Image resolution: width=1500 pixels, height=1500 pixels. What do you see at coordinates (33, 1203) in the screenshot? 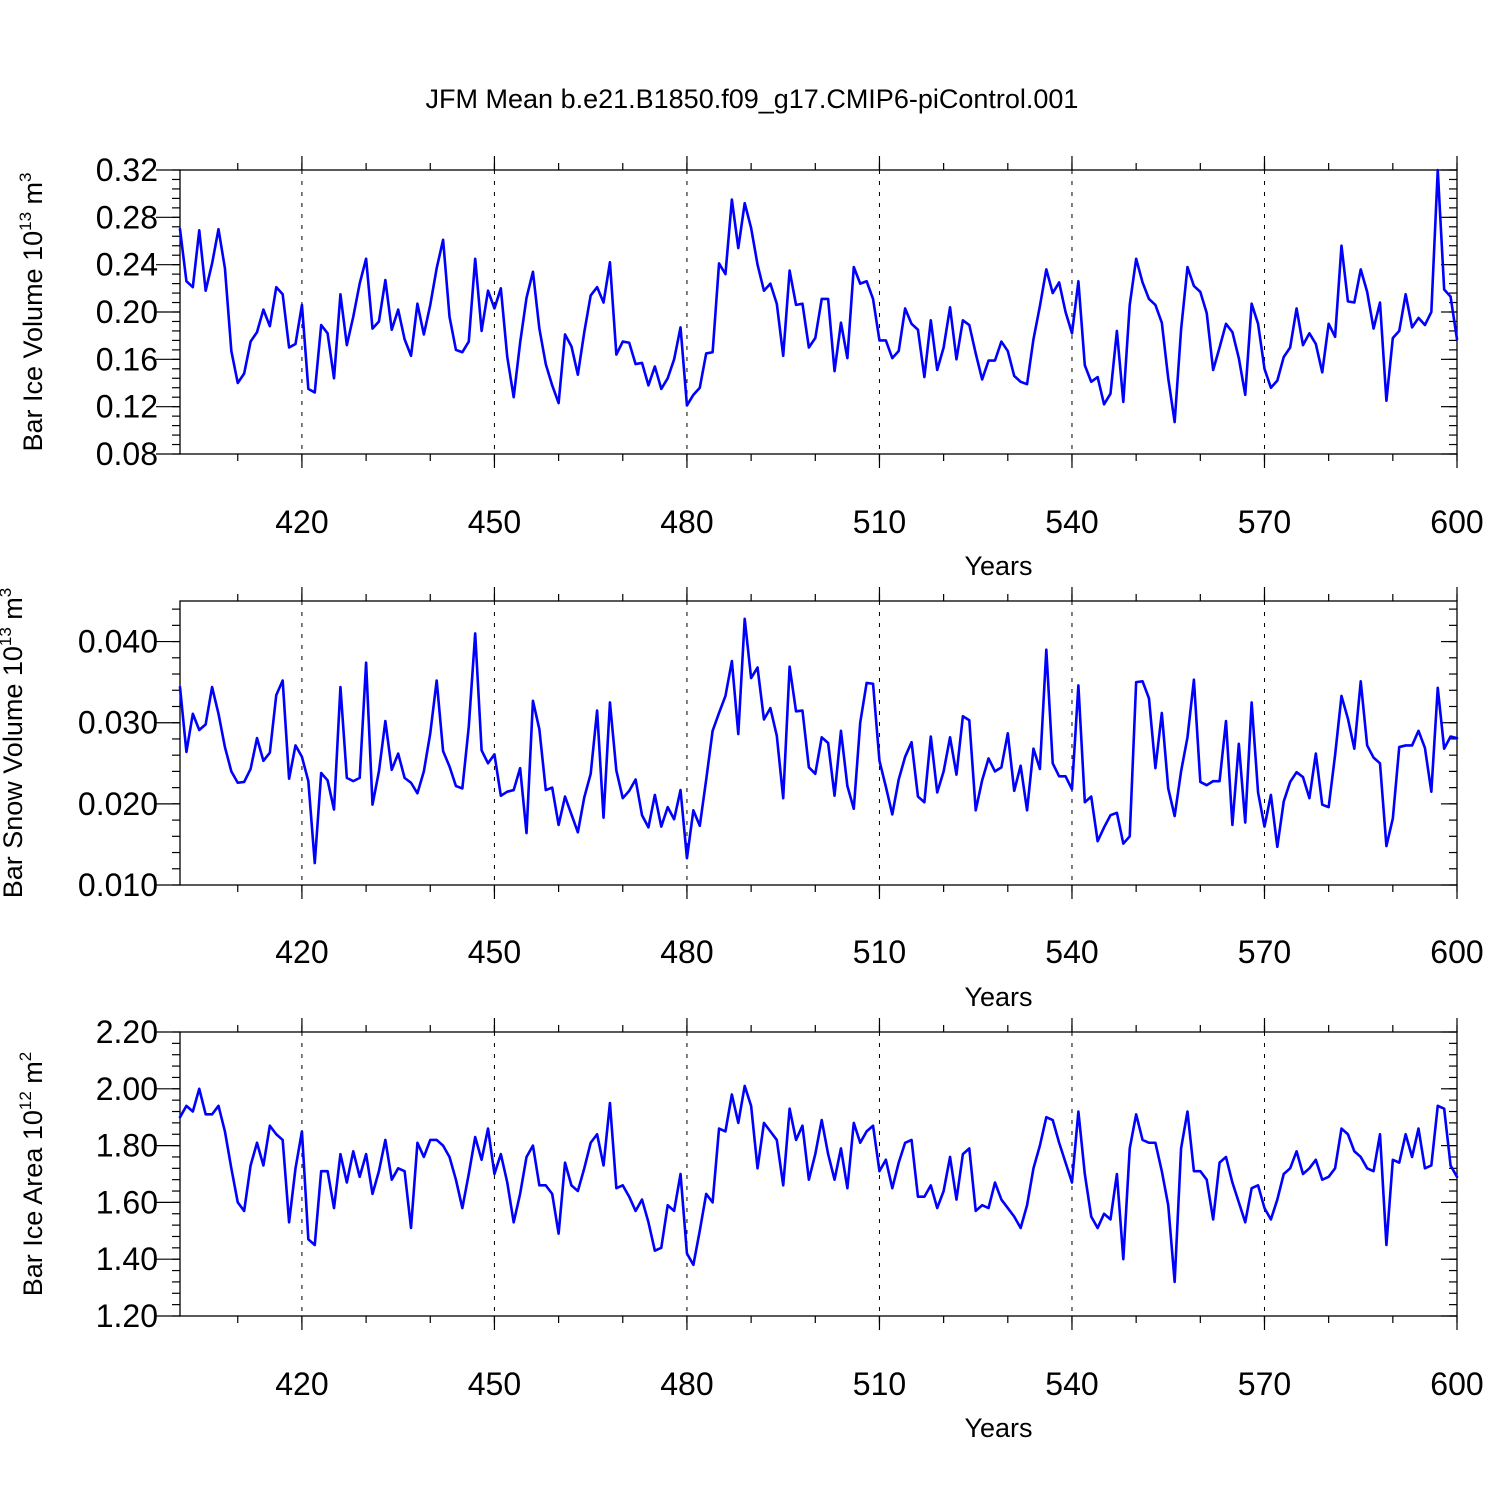
I see `y-axis-label-text: Bar Ice Area 10` at bounding box center [33, 1203].